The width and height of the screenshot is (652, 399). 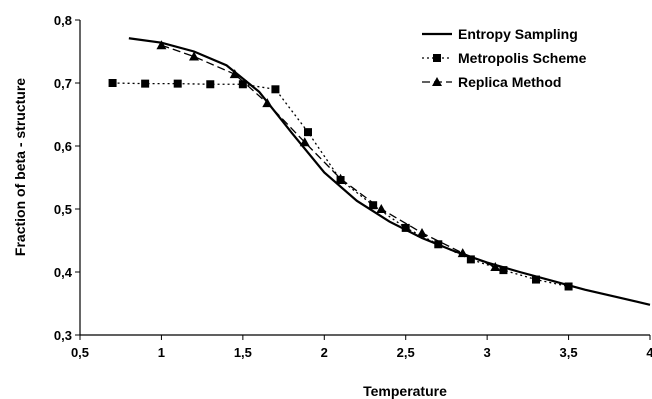 I want to click on x-tick-label: 4, so click(x=649, y=352).